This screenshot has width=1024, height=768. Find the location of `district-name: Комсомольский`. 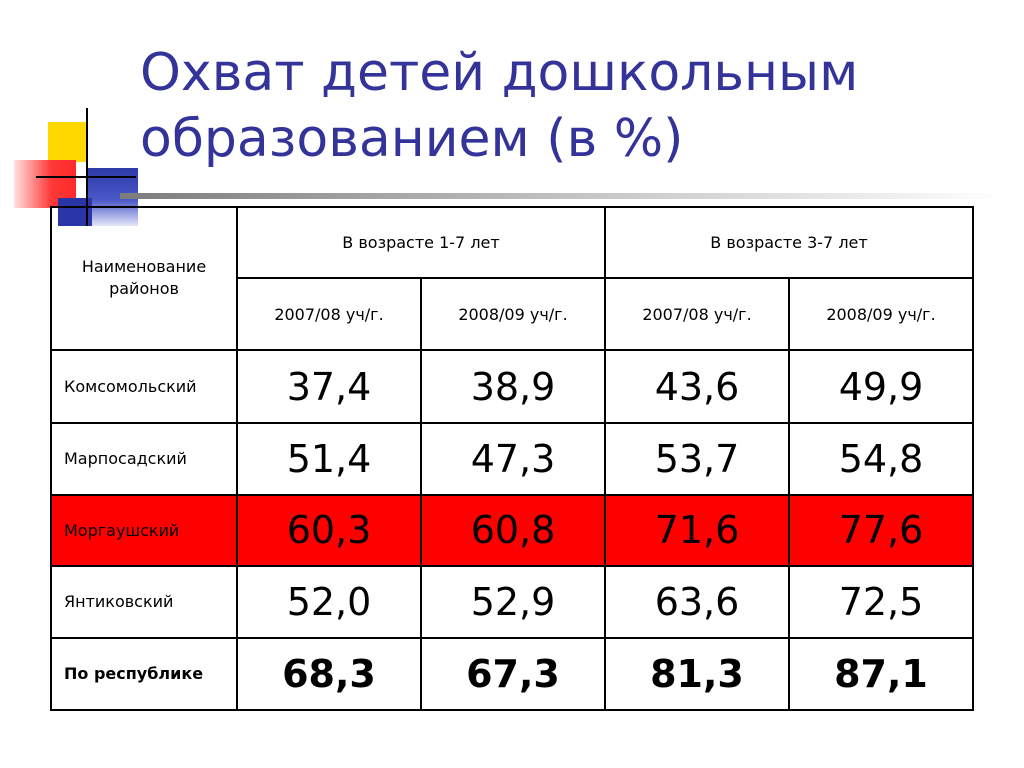

district-name: Комсомольский is located at coordinates (144, 386).